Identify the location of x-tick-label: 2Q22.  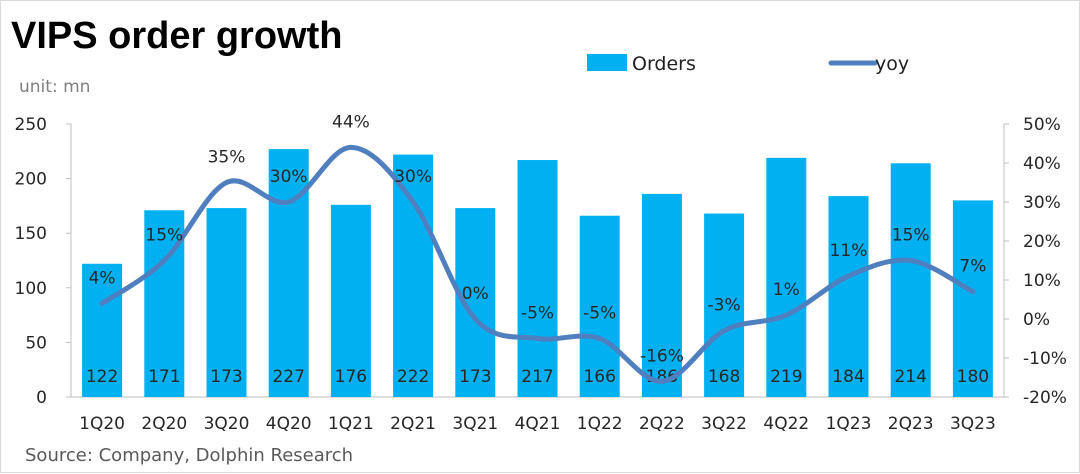
(662, 424).